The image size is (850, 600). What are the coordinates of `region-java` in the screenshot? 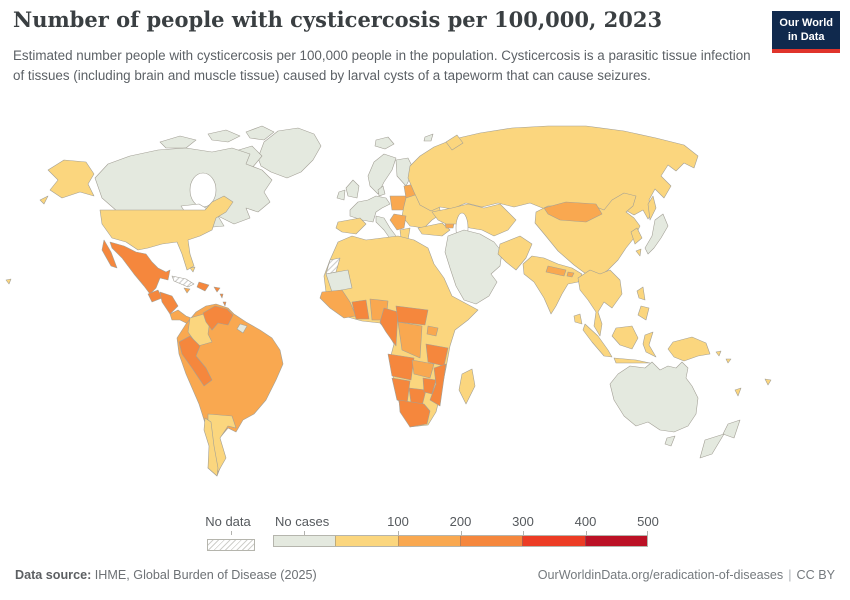 It's located at (632, 360).